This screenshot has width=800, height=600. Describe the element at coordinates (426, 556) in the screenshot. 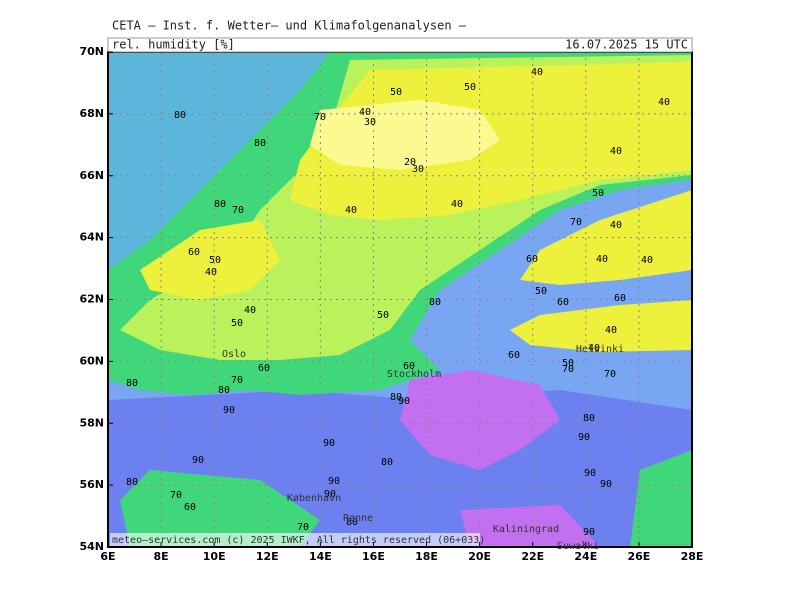

I see `lon-tick-label: 18E` at that location.